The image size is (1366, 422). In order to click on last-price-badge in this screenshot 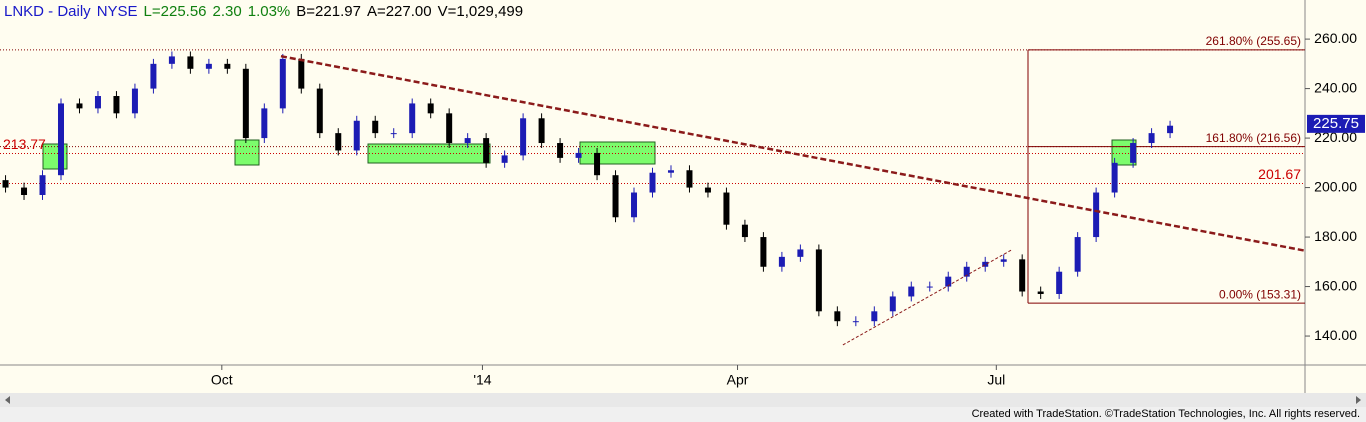, I will do `click(1336, 123)`.